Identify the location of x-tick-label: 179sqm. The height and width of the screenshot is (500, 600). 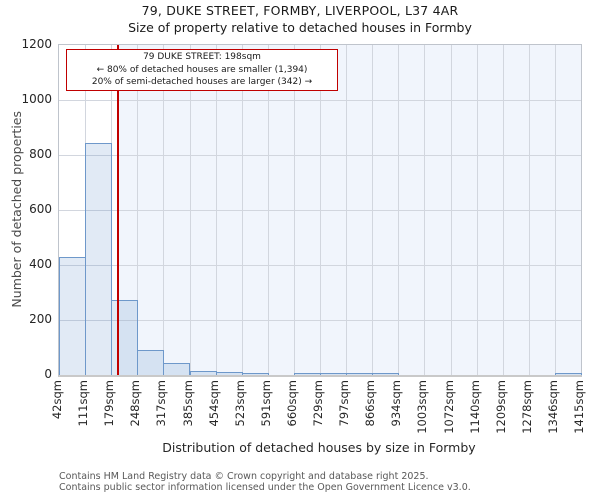
(109, 403).